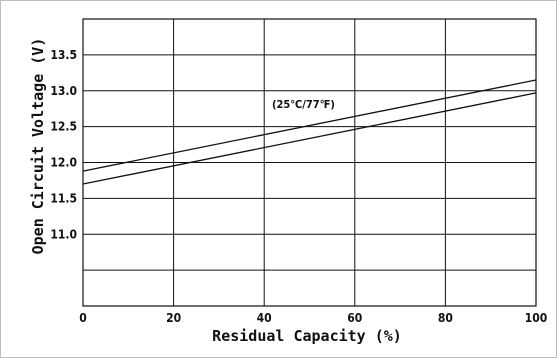 This screenshot has height=358, width=557. Describe the element at coordinates (63, 234) in the screenshot. I see `y-tick-label-0: 11.0` at that location.